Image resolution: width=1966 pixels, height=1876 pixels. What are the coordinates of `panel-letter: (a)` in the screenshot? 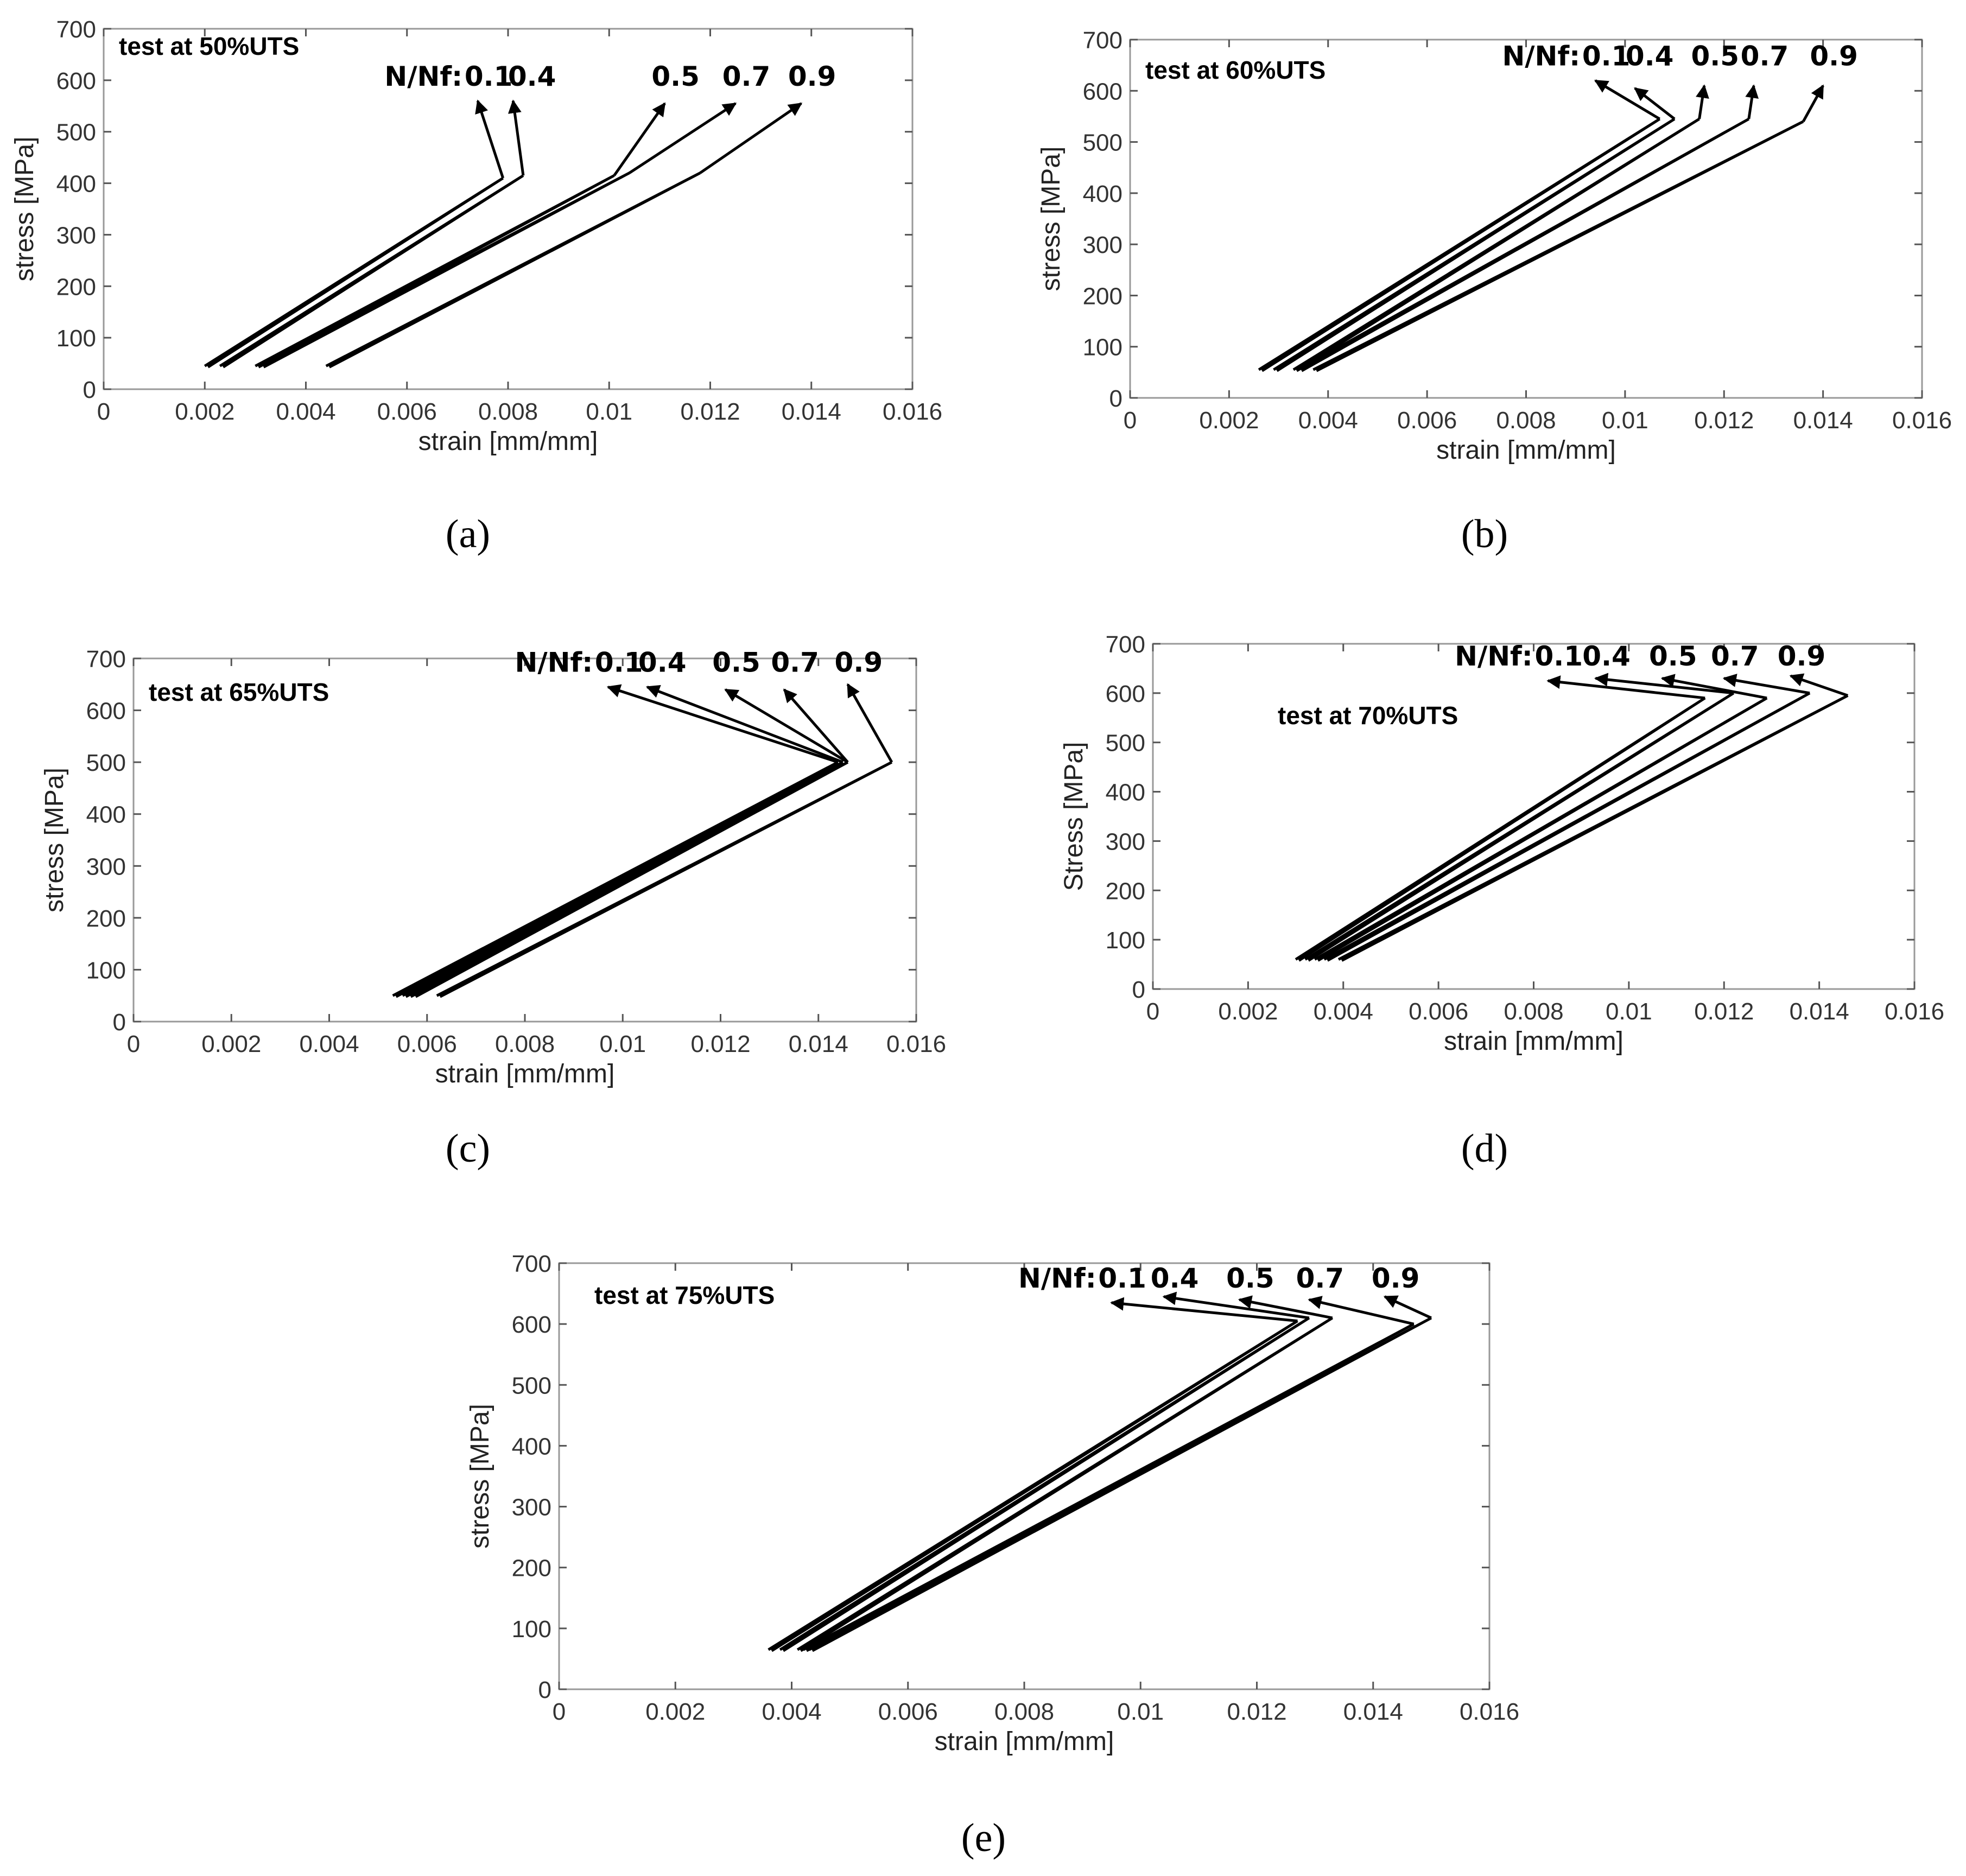 It's located at (468, 534).